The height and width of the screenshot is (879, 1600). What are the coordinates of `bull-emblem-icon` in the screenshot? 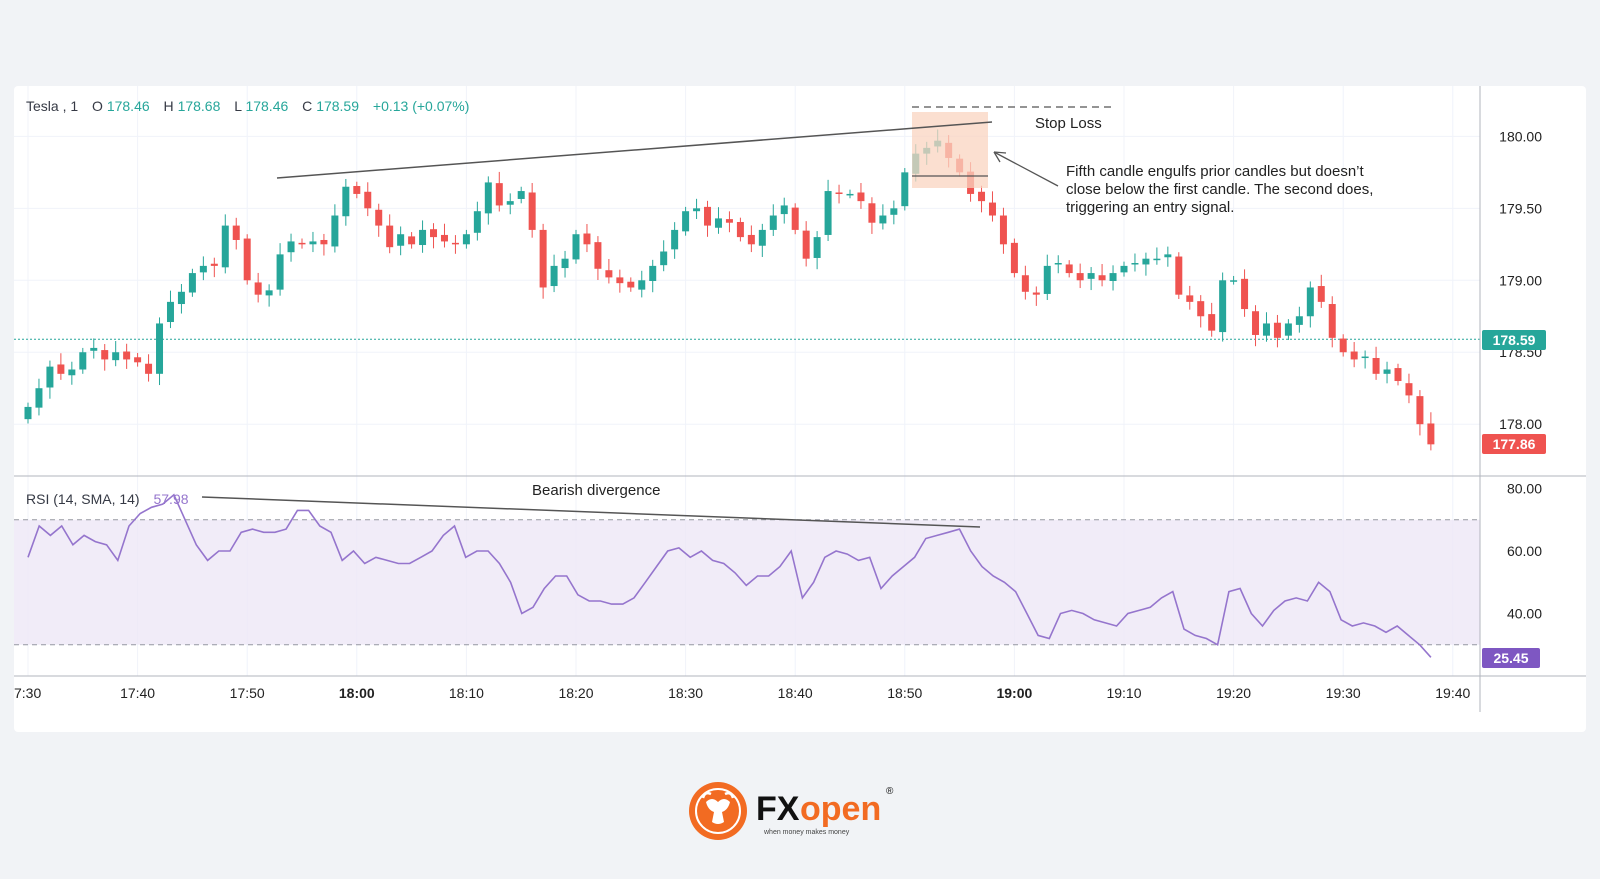 It's located at (718, 811).